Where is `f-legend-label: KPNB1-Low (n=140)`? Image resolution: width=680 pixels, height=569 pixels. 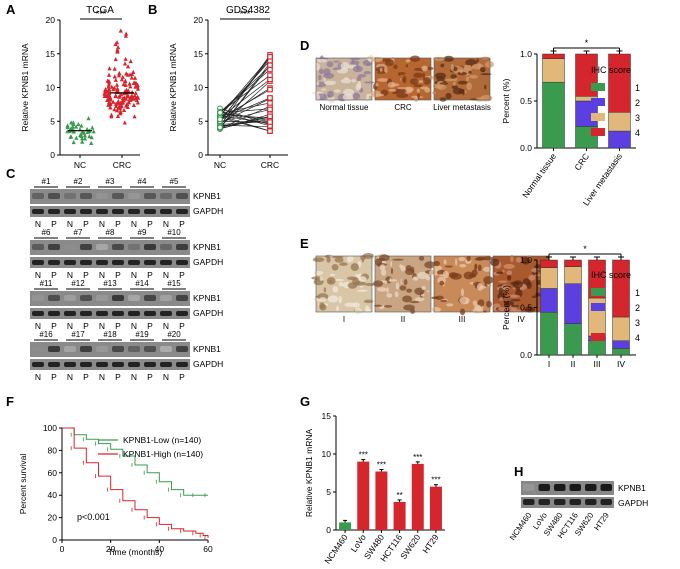
f-legend-label: KPNB1-Low (n=140) is located at coordinates (162, 440).